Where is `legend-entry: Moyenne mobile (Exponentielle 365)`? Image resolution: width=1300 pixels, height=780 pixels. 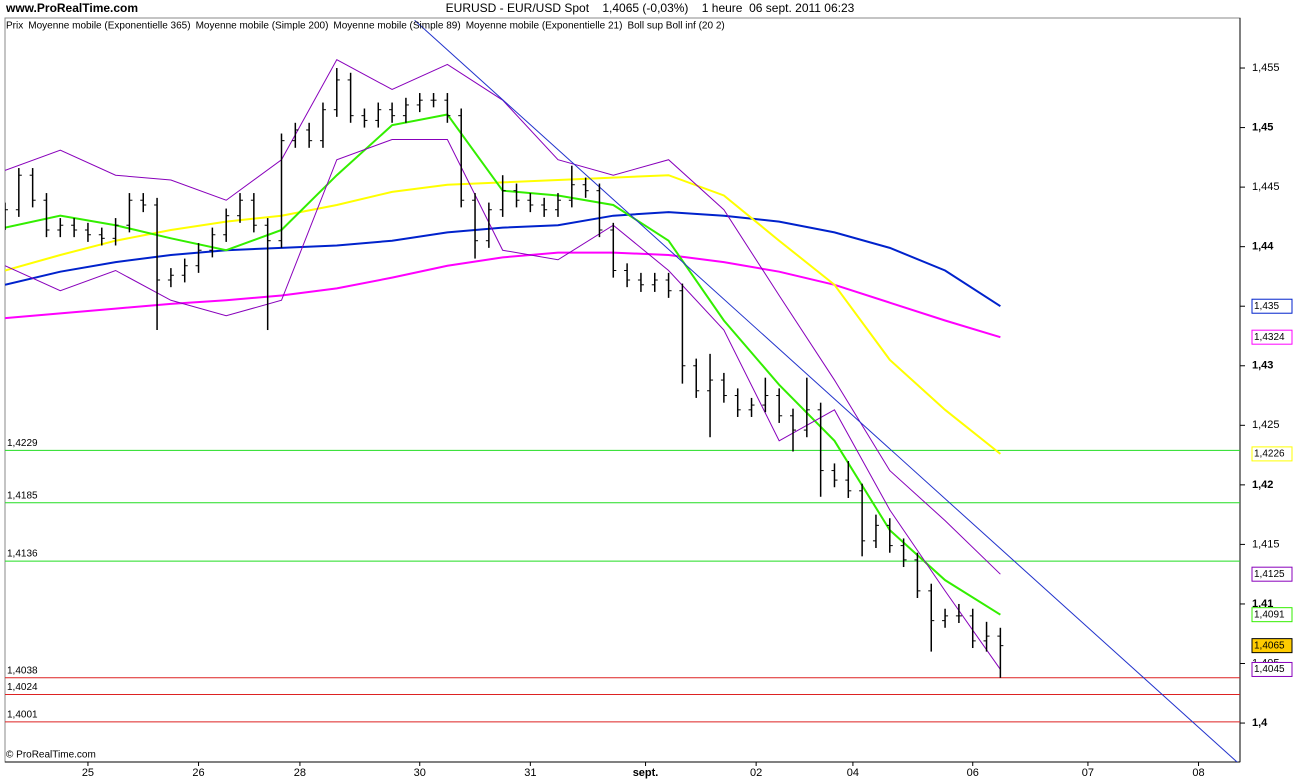
legend-entry: Moyenne mobile (Exponentielle 365) is located at coordinates (109, 26).